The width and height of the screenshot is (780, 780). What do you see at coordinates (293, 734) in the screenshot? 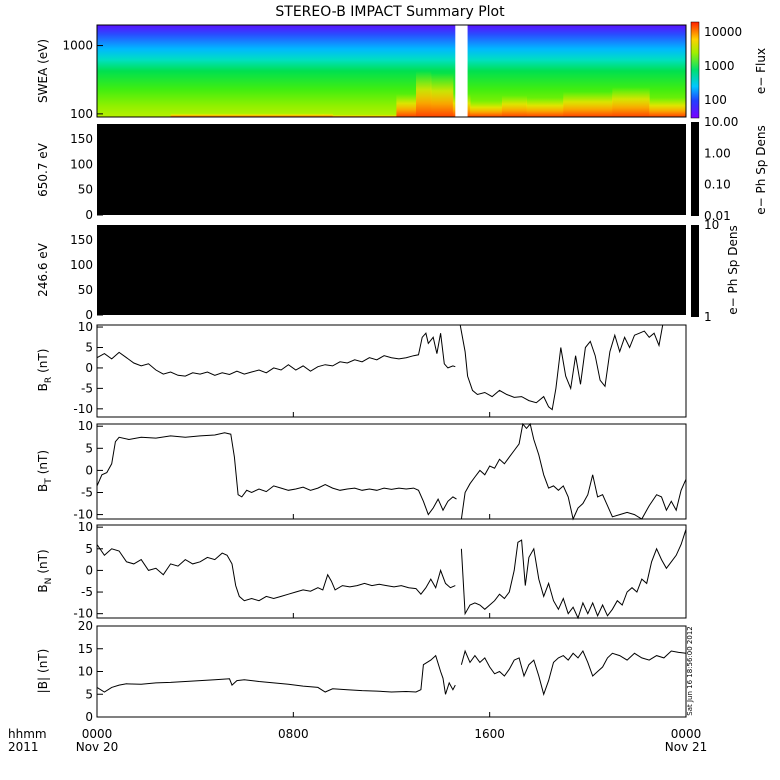
I see `x-tick-label: 0800` at bounding box center [293, 734].